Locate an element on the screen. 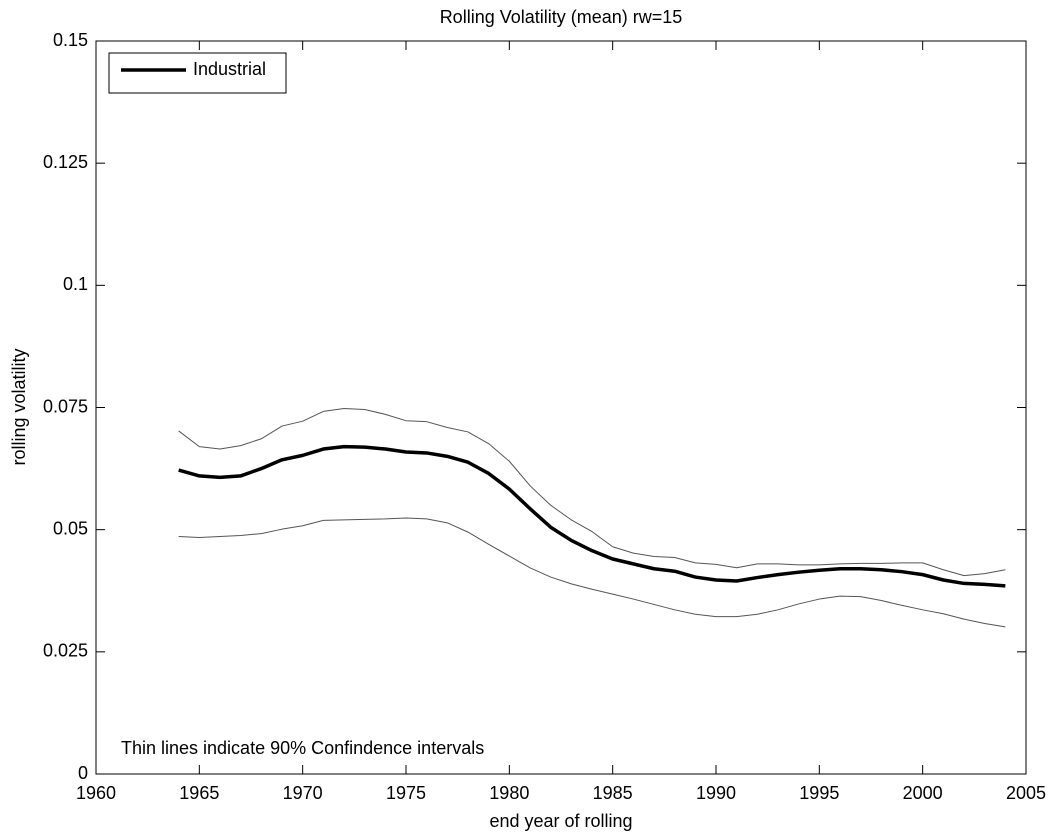 This screenshot has width=1062, height=839. y-axis-label: rolling volatility is located at coordinates (19, 406).